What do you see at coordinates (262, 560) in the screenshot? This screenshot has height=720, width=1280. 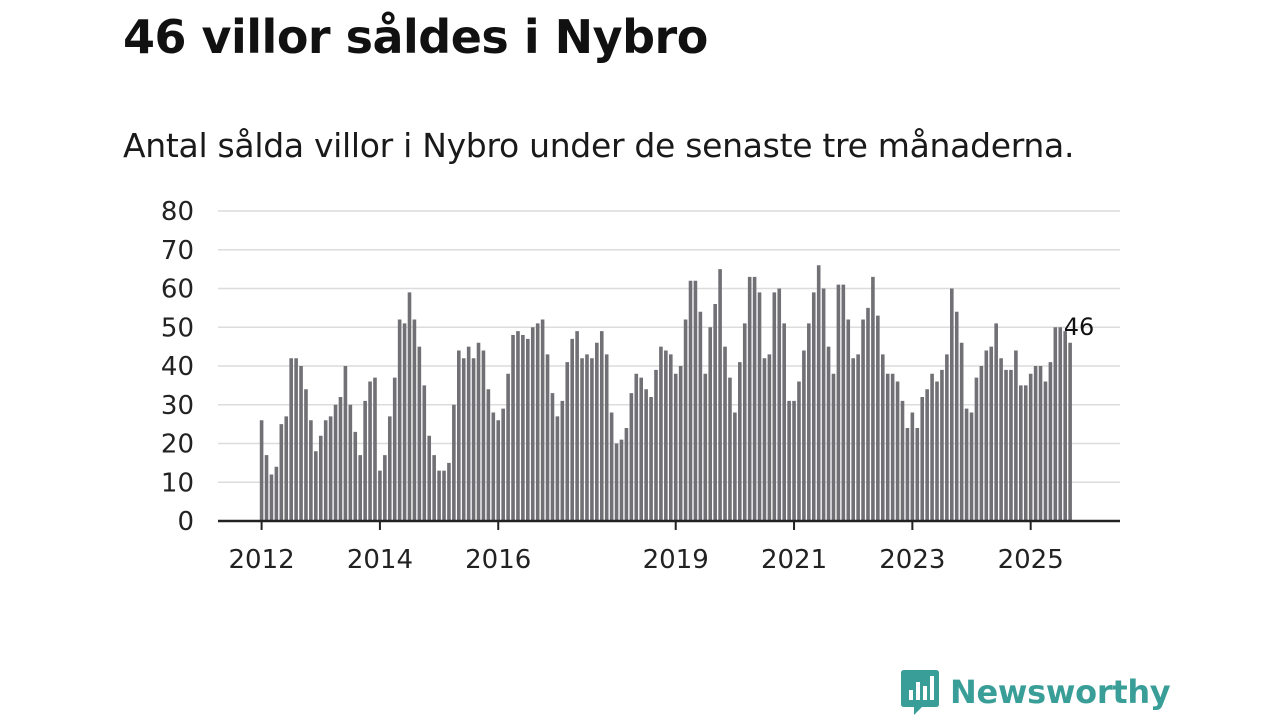 I see `x-tick-label: 2012` at bounding box center [262, 560].